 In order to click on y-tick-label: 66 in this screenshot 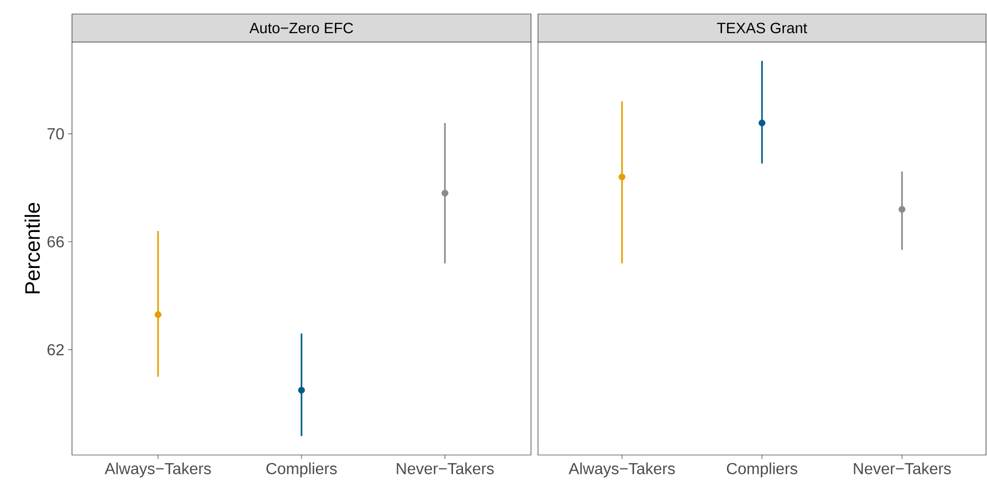, I will do `click(56, 242)`.